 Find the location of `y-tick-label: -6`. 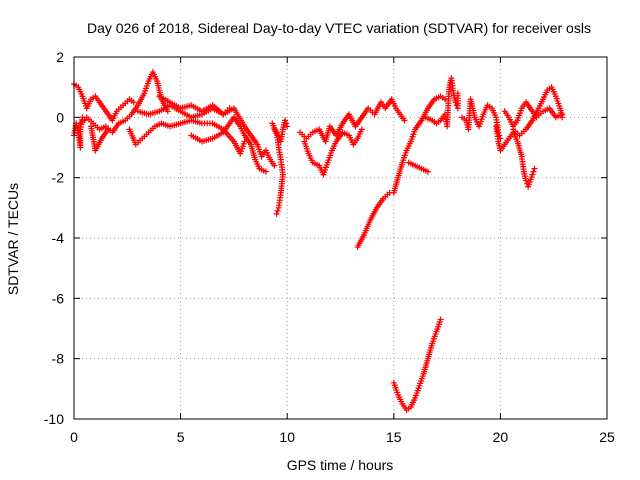

y-tick-label: -6 is located at coordinates (58, 298).